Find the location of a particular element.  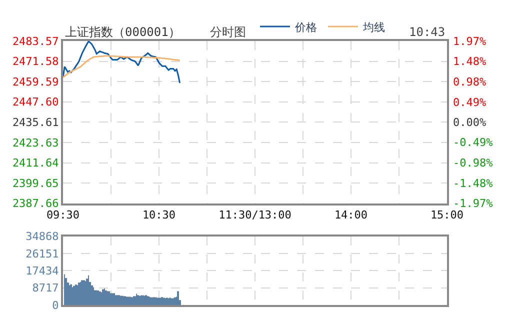

y-tick-label: 2435.61 is located at coordinates (35, 123).